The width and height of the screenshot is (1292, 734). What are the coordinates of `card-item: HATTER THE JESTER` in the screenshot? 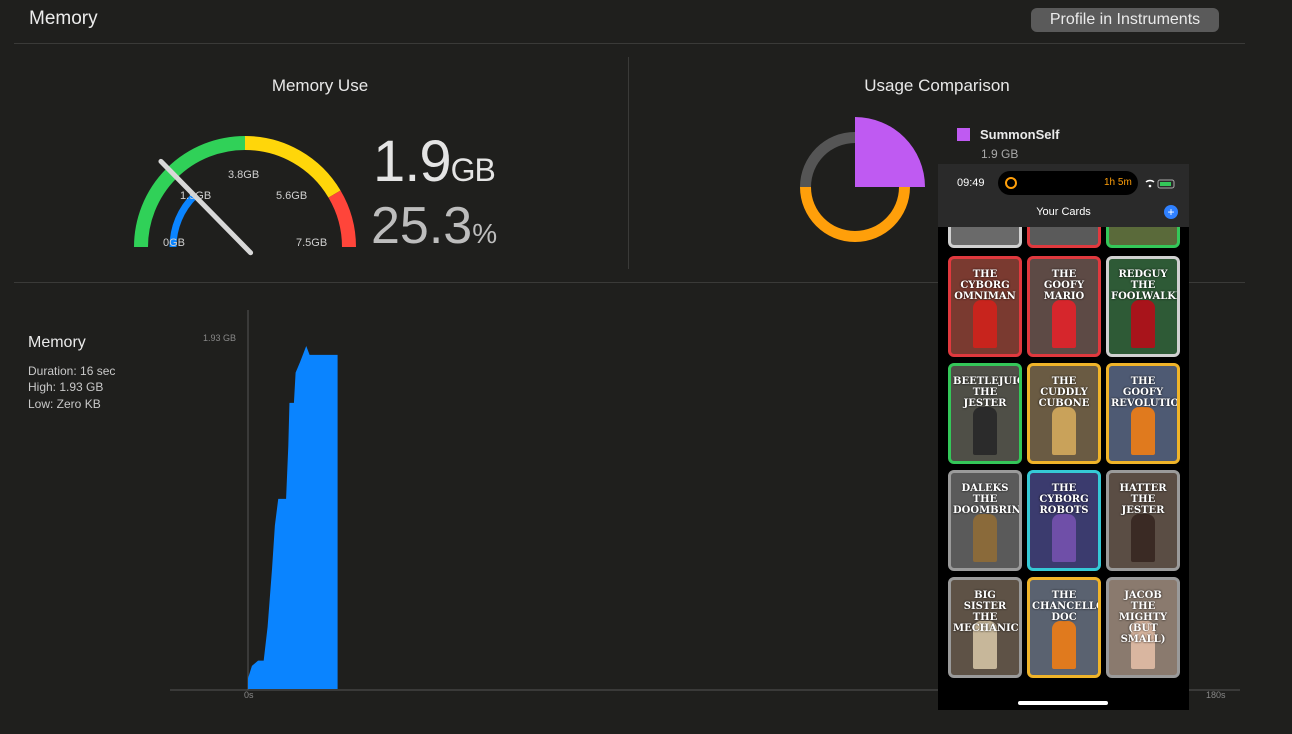 It's located at (1143, 520).